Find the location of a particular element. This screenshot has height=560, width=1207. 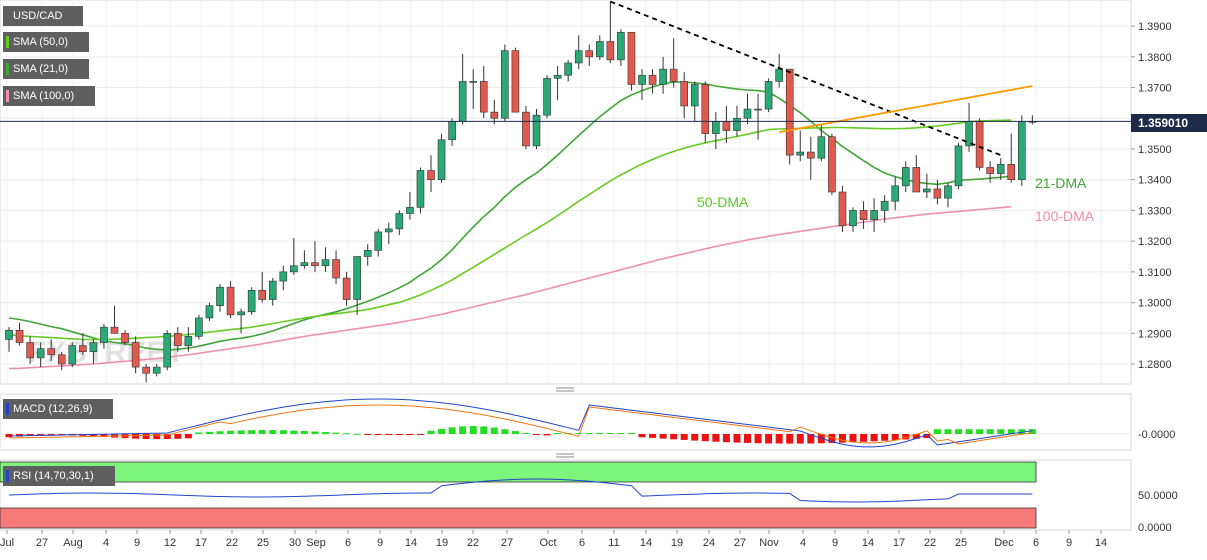

y-tick-label: 1.3000 is located at coordinates (1155, 304).